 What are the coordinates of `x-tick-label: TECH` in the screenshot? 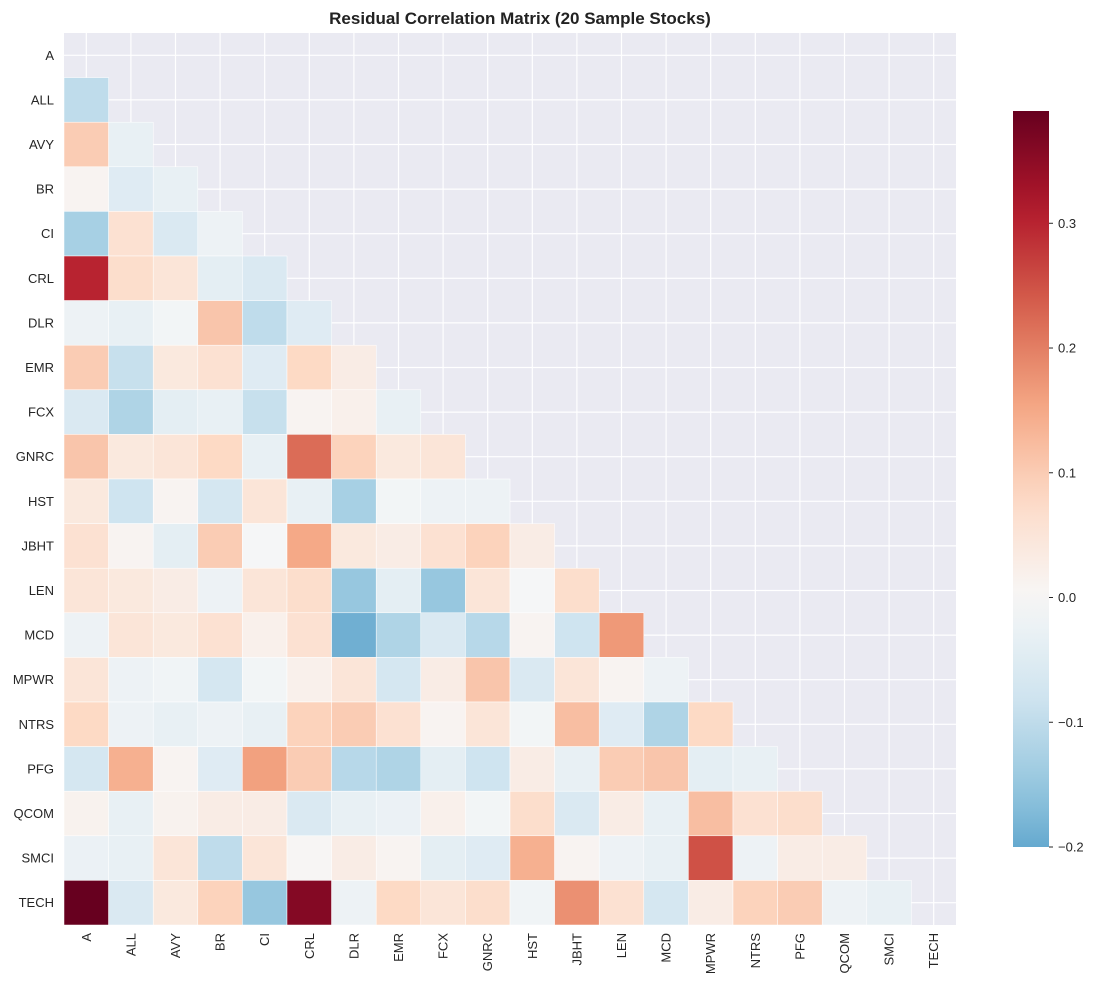 It's located at (933, 950).